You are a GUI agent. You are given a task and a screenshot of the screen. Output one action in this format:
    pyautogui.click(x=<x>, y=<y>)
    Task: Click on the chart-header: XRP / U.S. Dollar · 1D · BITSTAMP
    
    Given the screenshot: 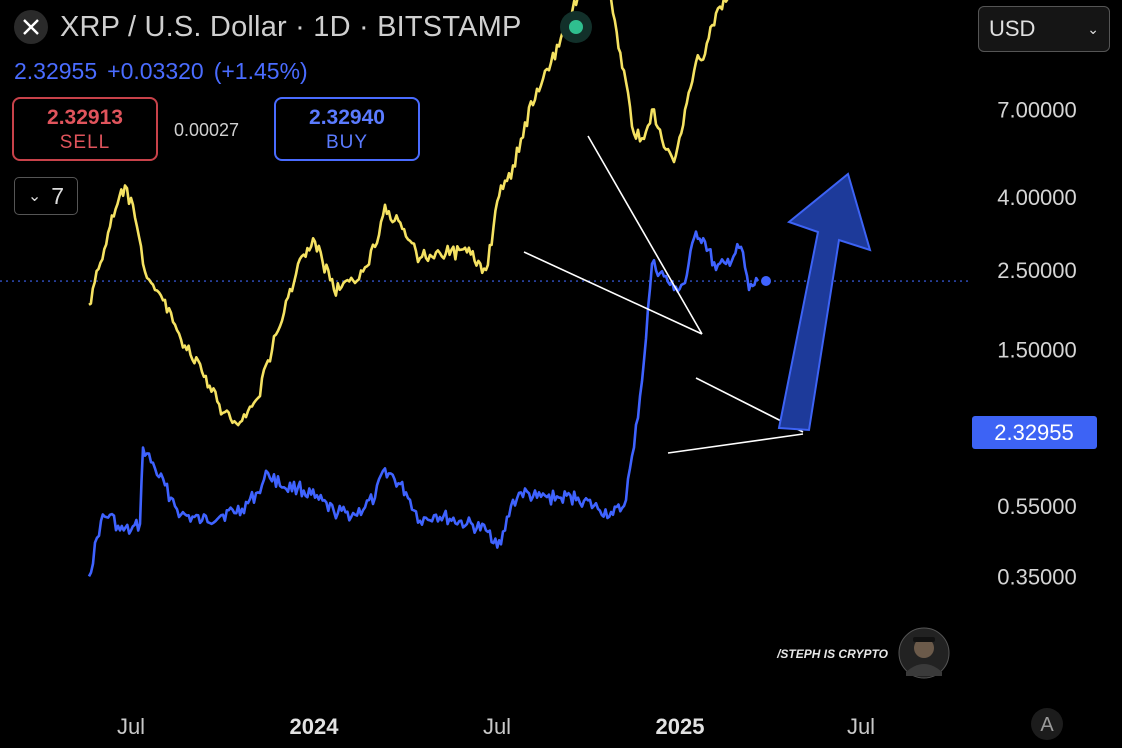 What is the action you would take?
    pyautogui.click(x=303, y=27)
    